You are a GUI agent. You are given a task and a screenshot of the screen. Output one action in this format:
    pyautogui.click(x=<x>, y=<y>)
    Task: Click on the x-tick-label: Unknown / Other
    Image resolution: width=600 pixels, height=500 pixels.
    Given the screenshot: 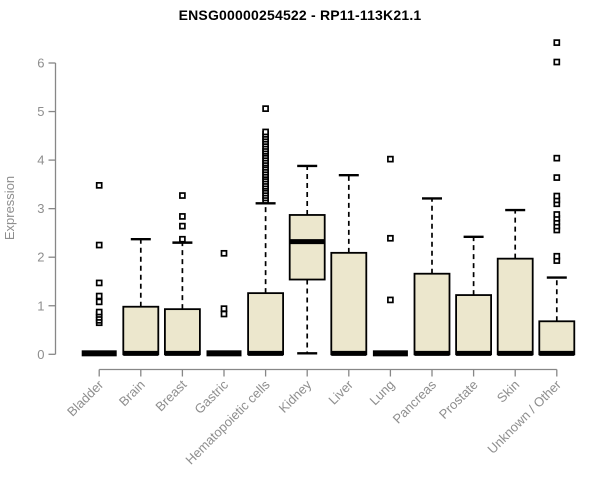 What is the action you would take?
    pyautogui.click(x=524, y=417)
    